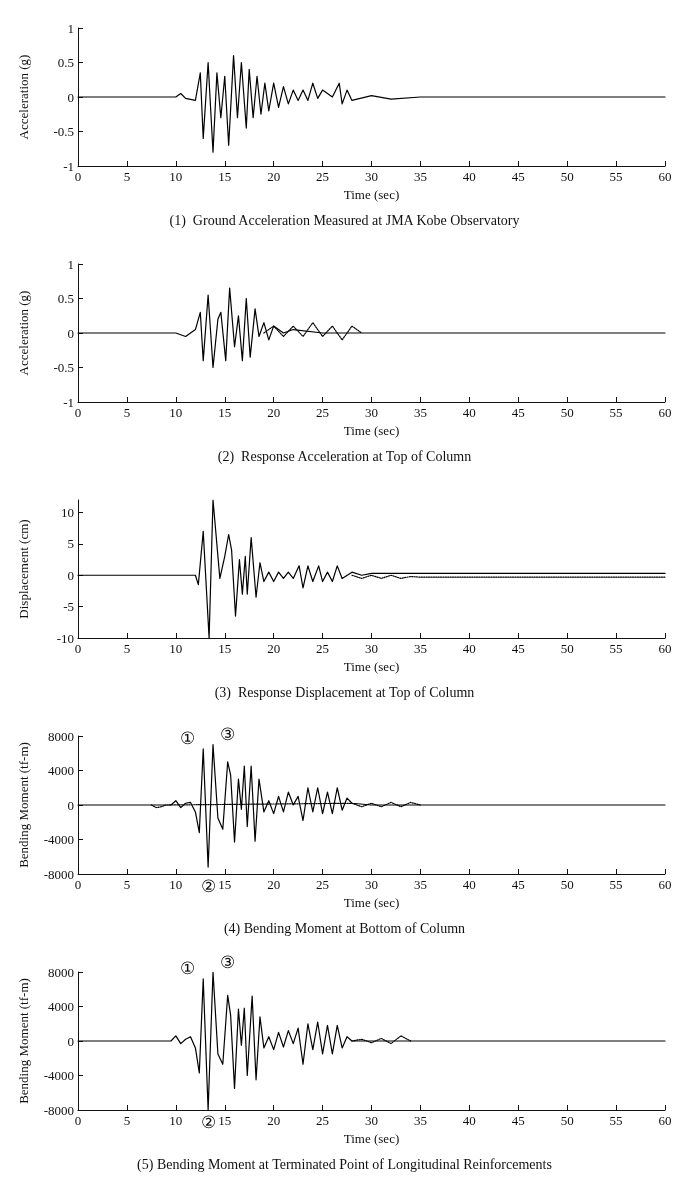  Describe the element at coordinates (344, 456) in the screenshot. I see `text: (2) Response Acceleration at Top of Column` at that location.